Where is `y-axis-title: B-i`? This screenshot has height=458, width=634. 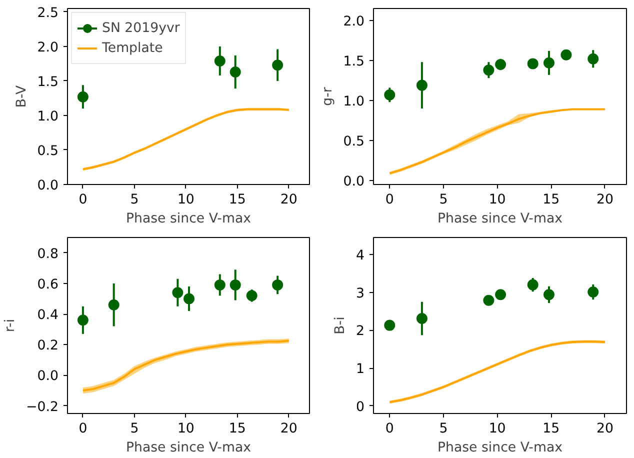
y-axis-title: B-i is located at coordinates (340, 325).